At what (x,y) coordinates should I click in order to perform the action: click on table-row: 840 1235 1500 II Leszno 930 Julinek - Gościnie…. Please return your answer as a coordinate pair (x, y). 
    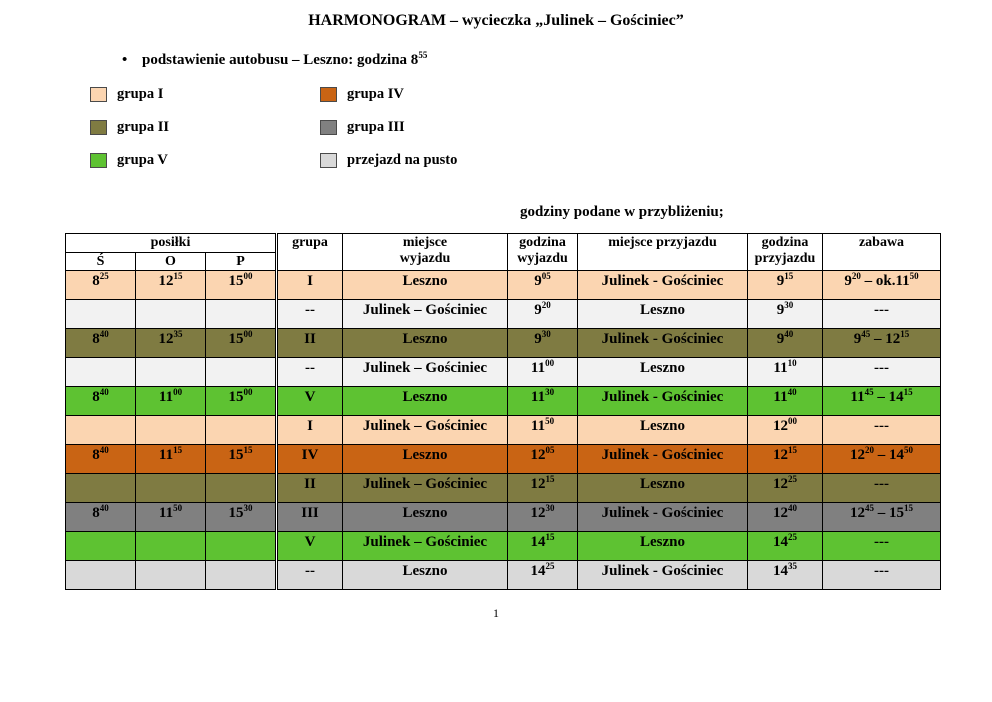
    Looking at the image, I should click on (503, 343).